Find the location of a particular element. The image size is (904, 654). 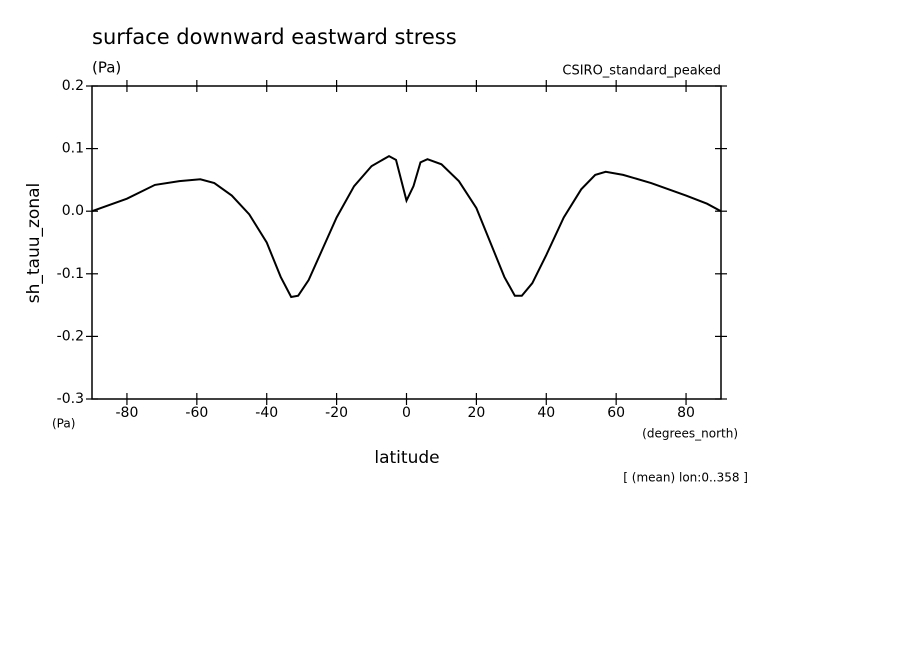

x-tick-label: -20 is located at coordinates (336, 413).